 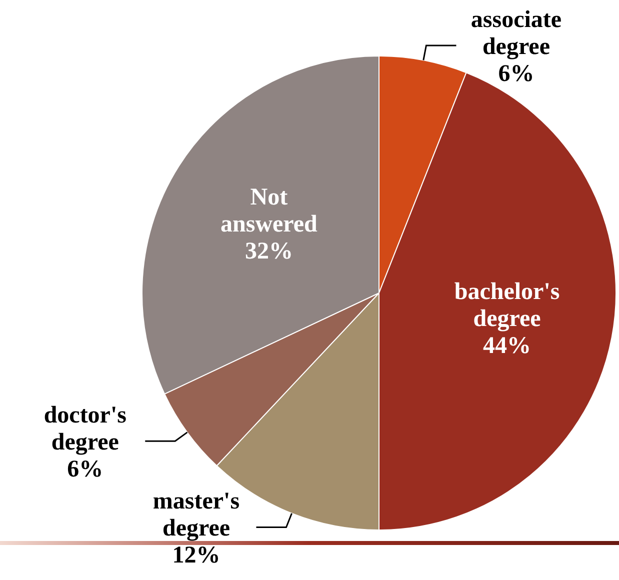 What do you see at coordinates (269, 211) in the screenshot?
I see `slice-label: Not answered` at bounding box center [269, 211].